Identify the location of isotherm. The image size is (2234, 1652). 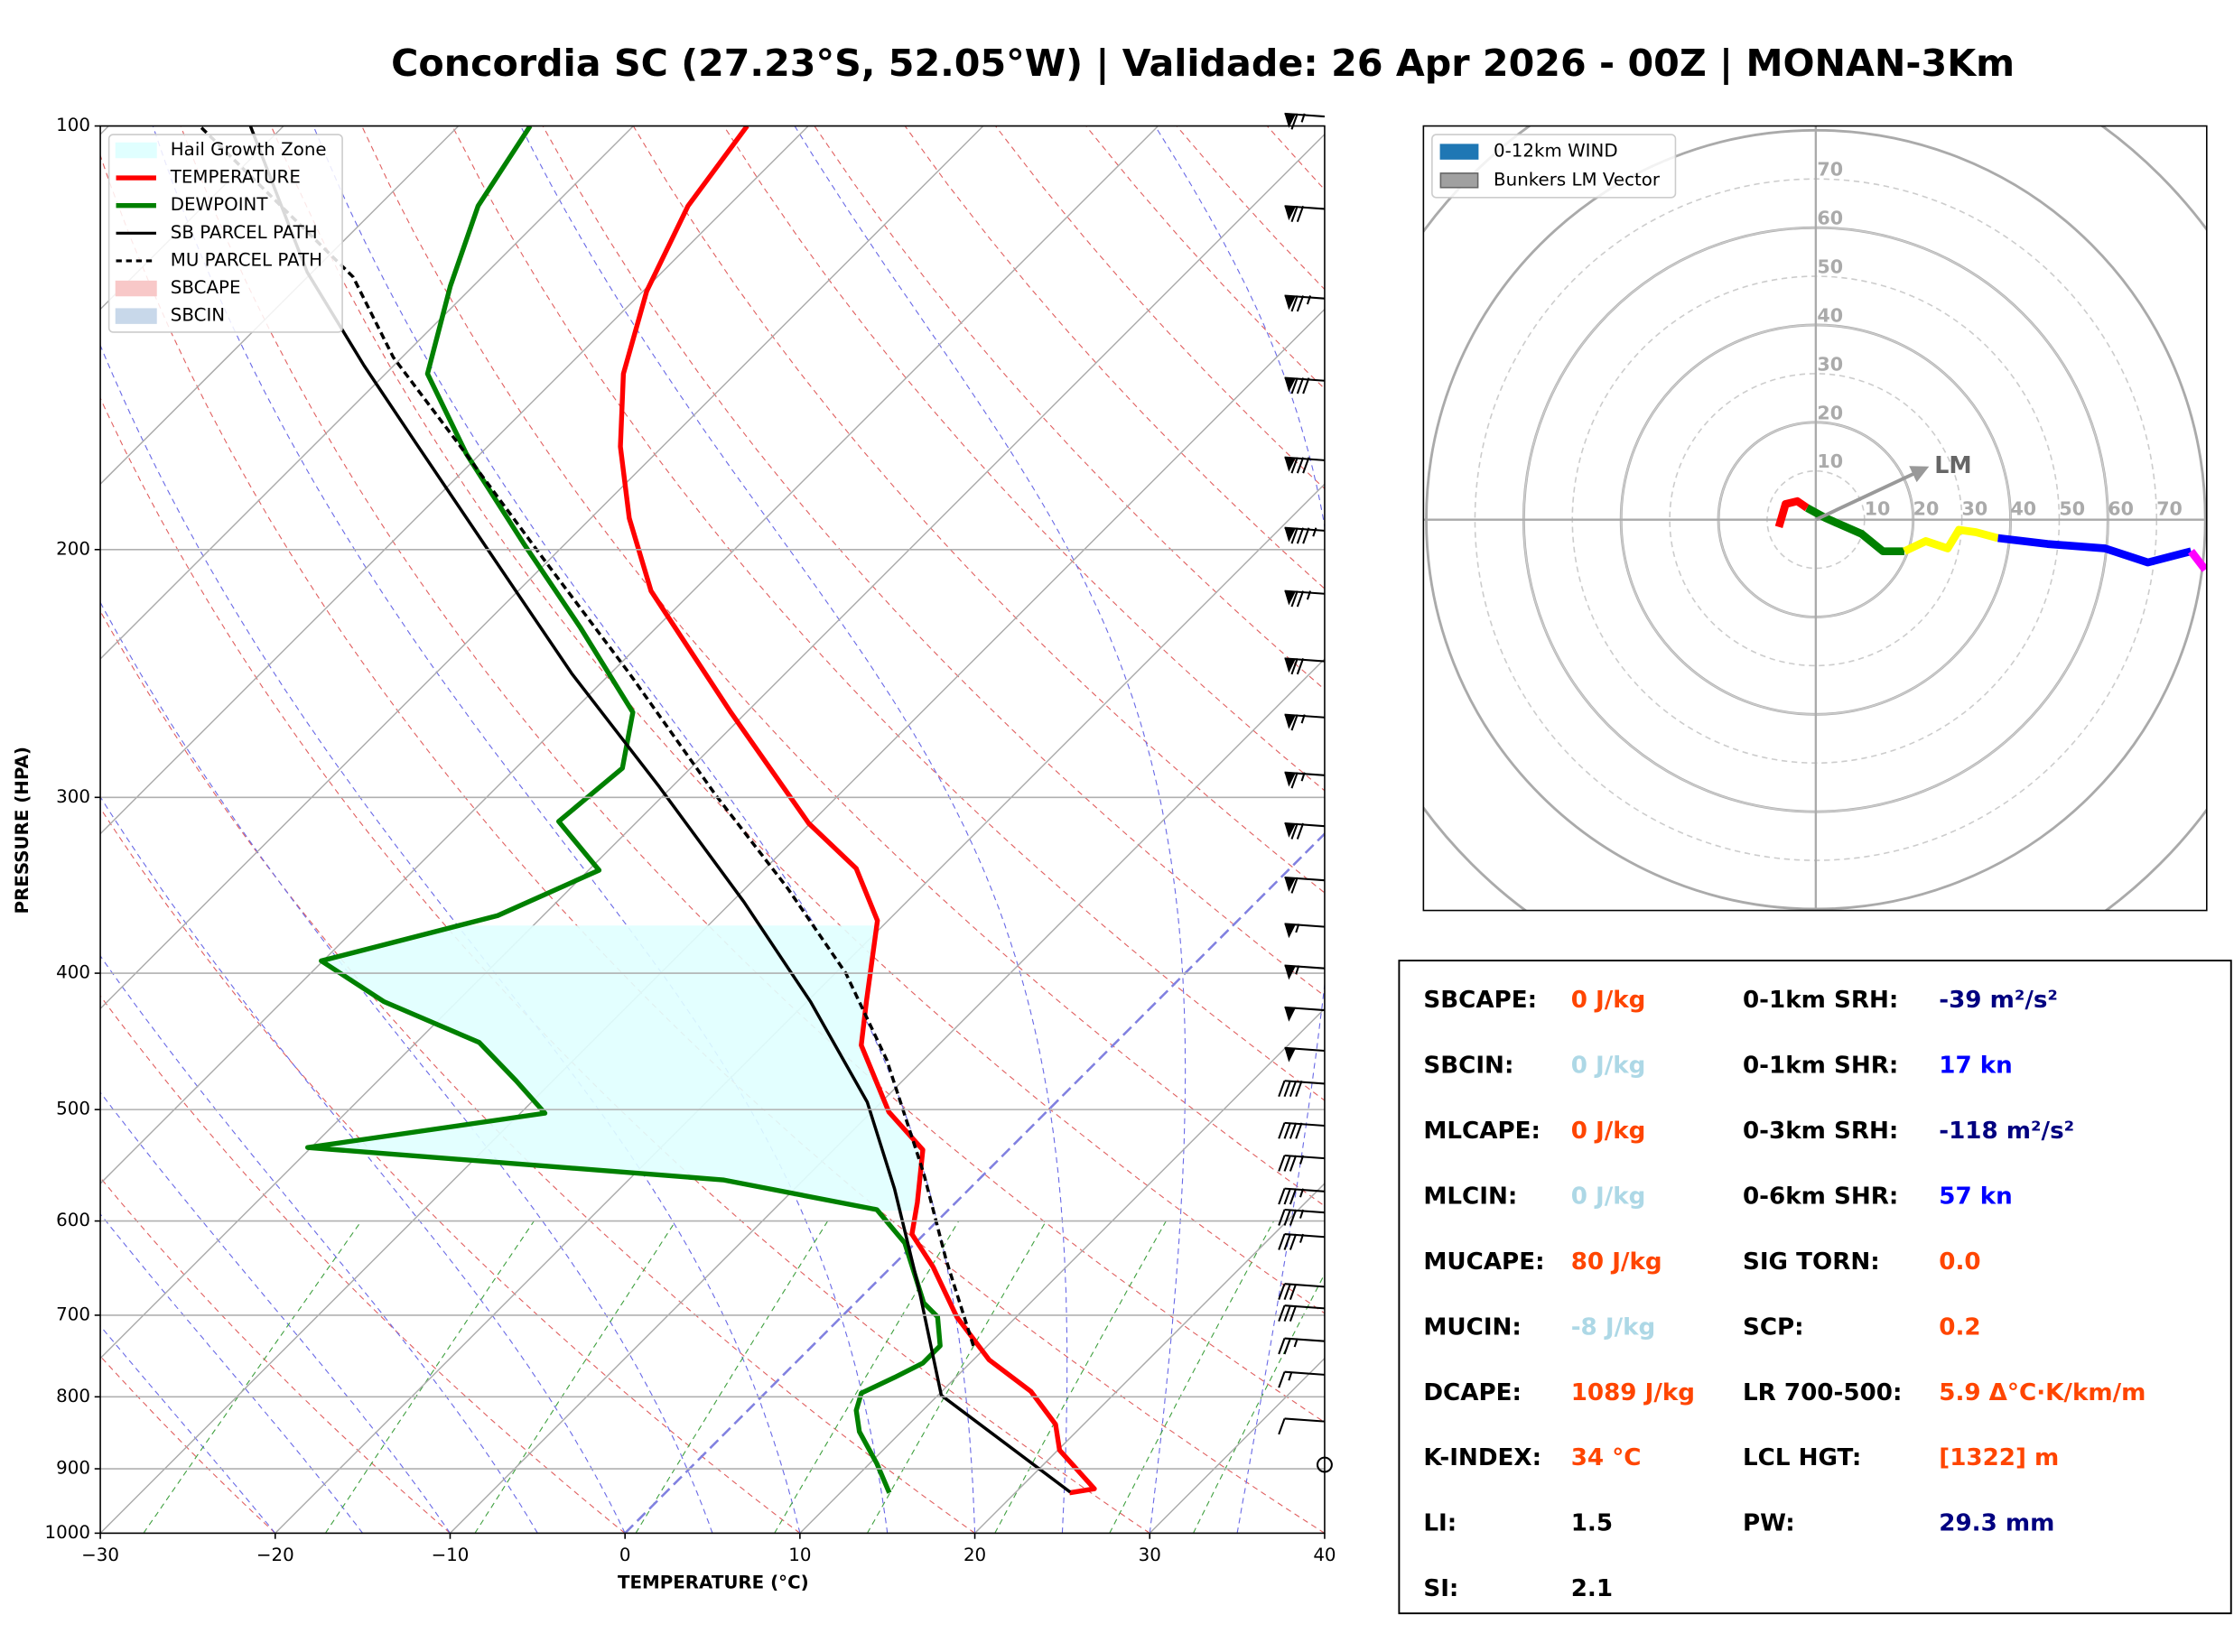
(1062, 1270).